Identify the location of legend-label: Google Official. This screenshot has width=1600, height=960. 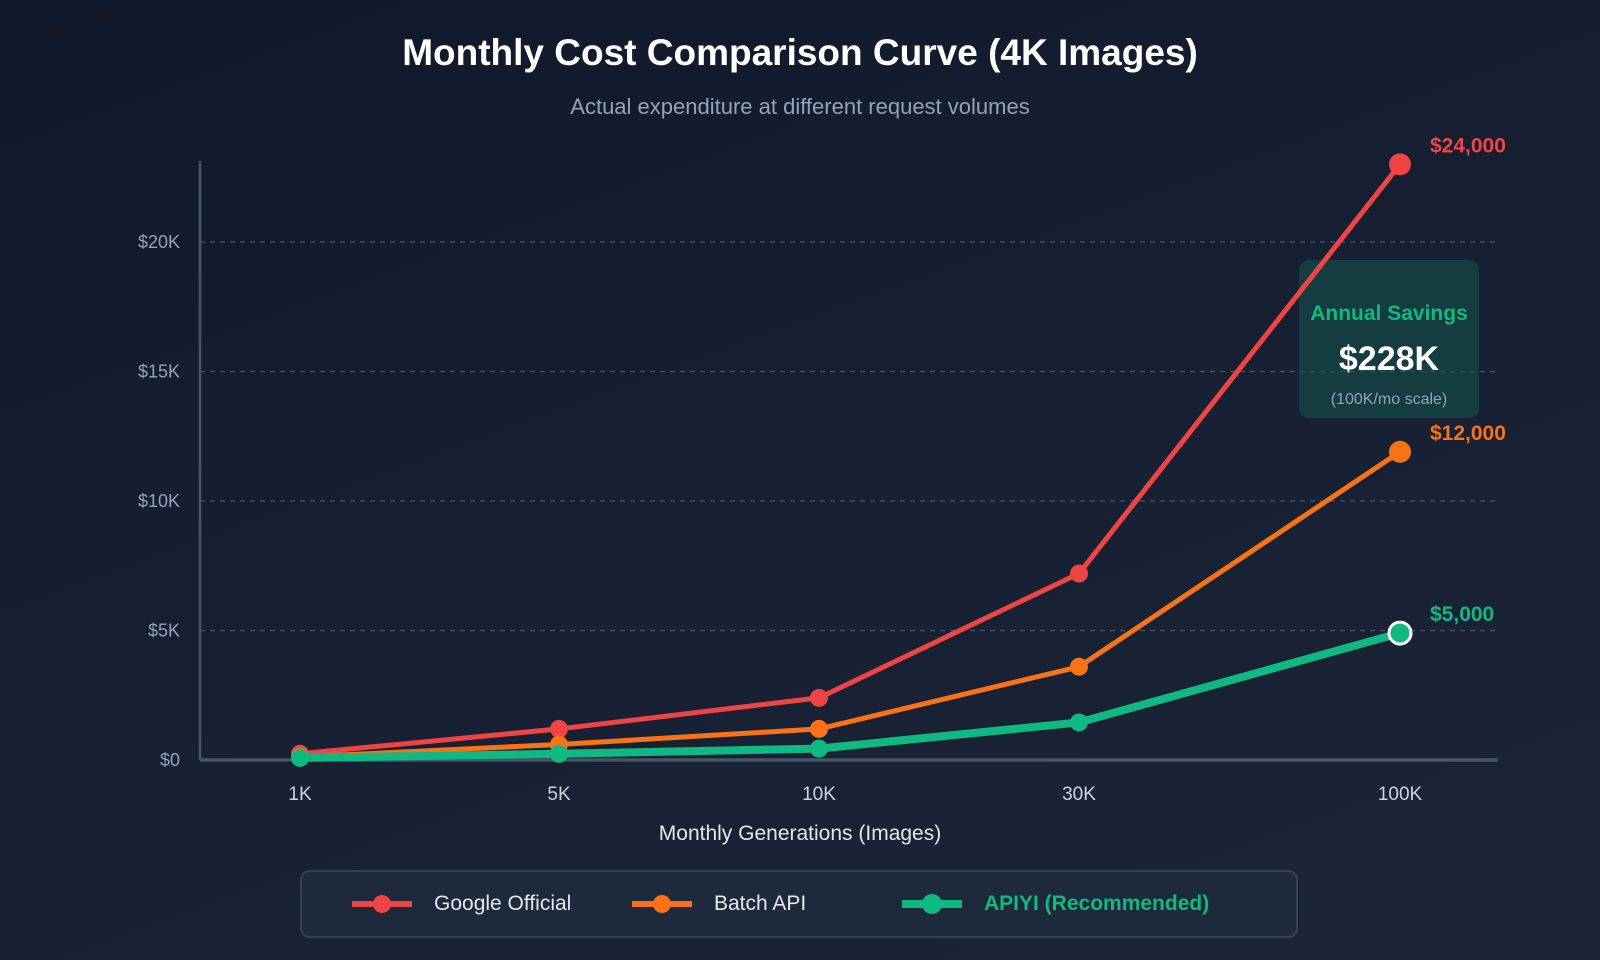
(503, 903).